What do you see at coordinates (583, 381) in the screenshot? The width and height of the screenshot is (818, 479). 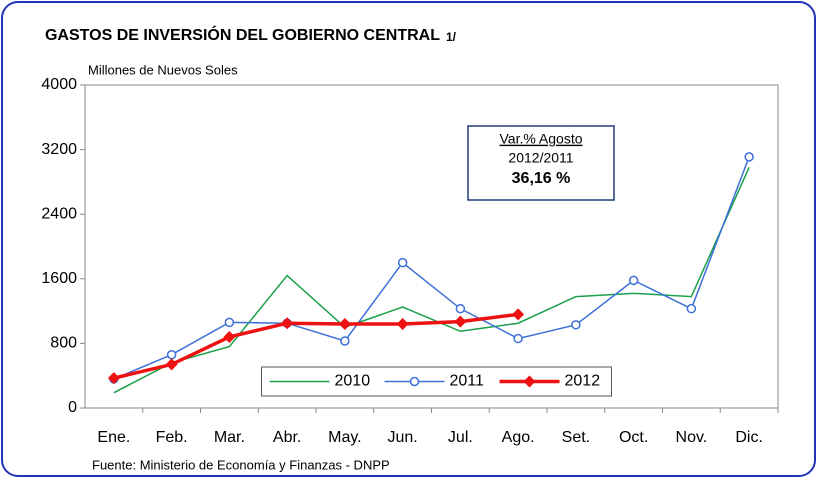 I see `legend-label: 2012` at bounding box center [583, 381].